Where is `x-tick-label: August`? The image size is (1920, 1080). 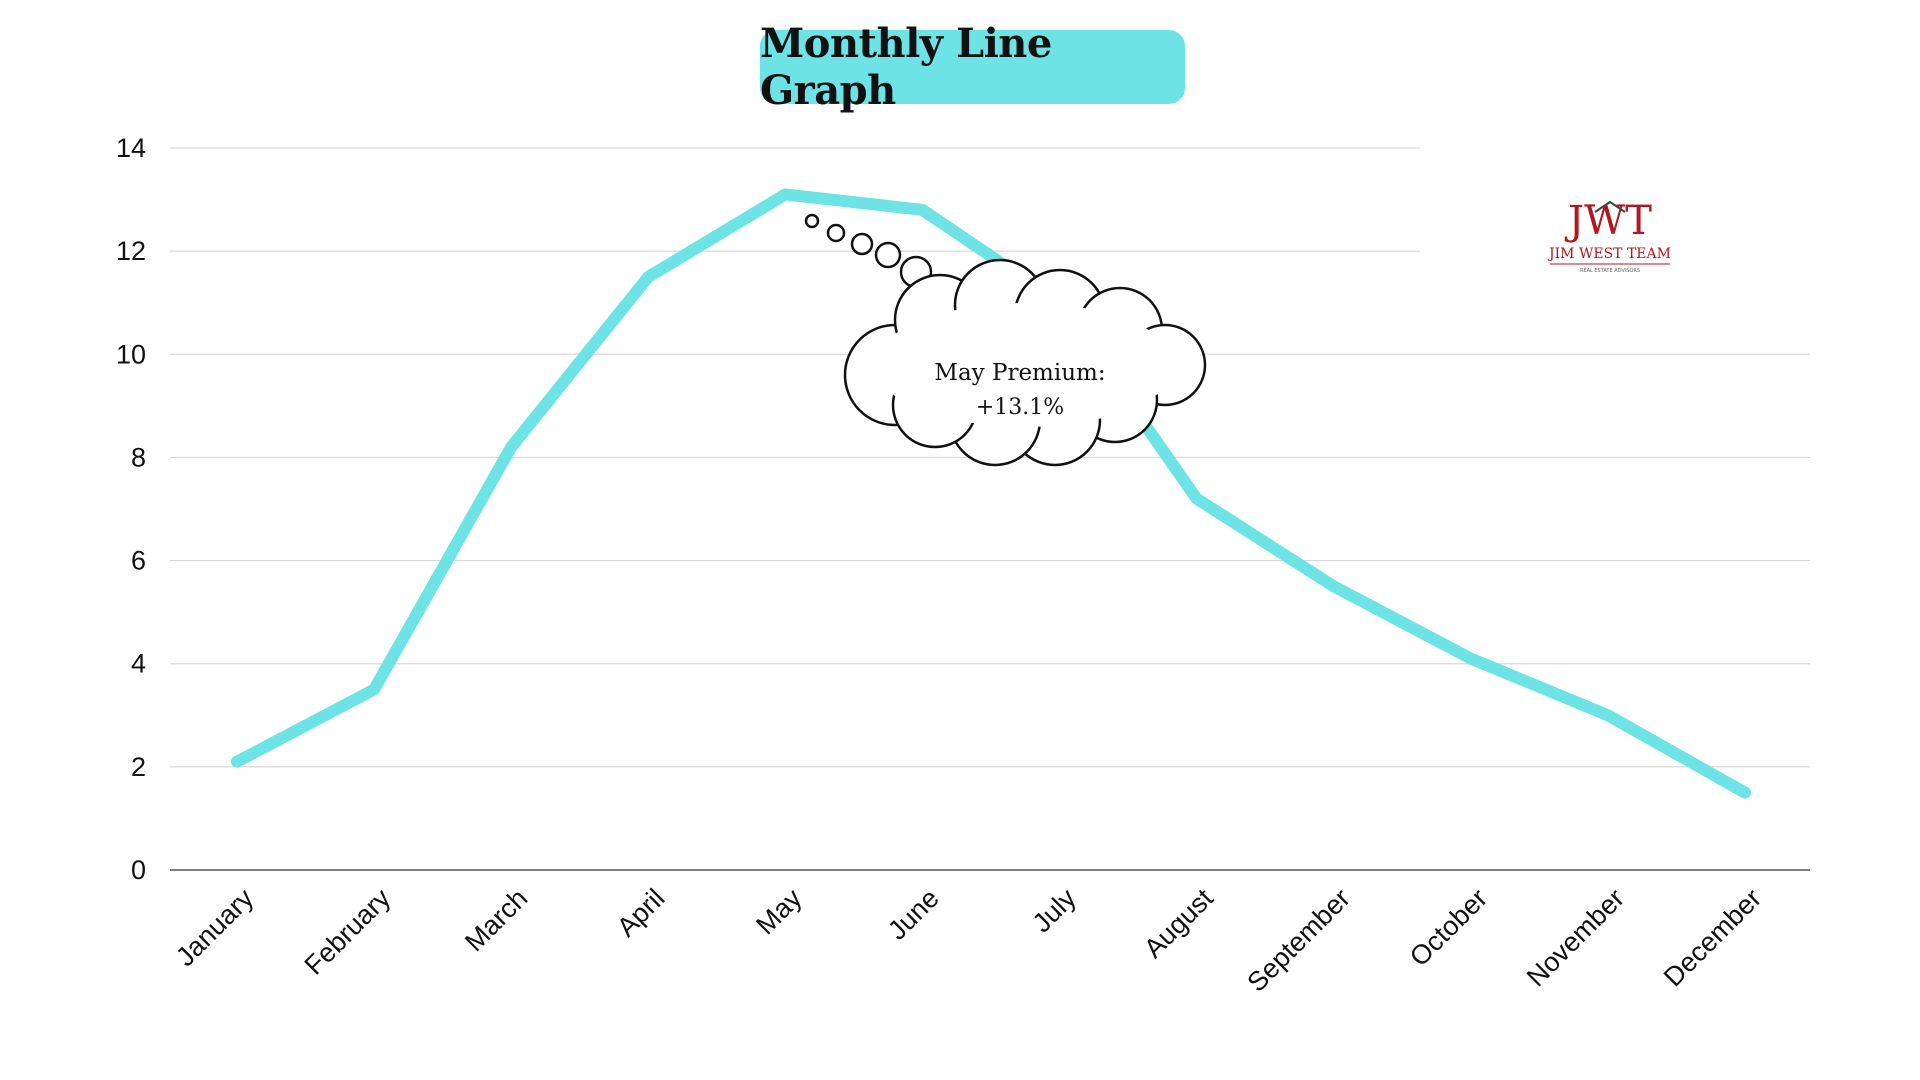 x-tick-label: August is located at coordinates (1178, 923).